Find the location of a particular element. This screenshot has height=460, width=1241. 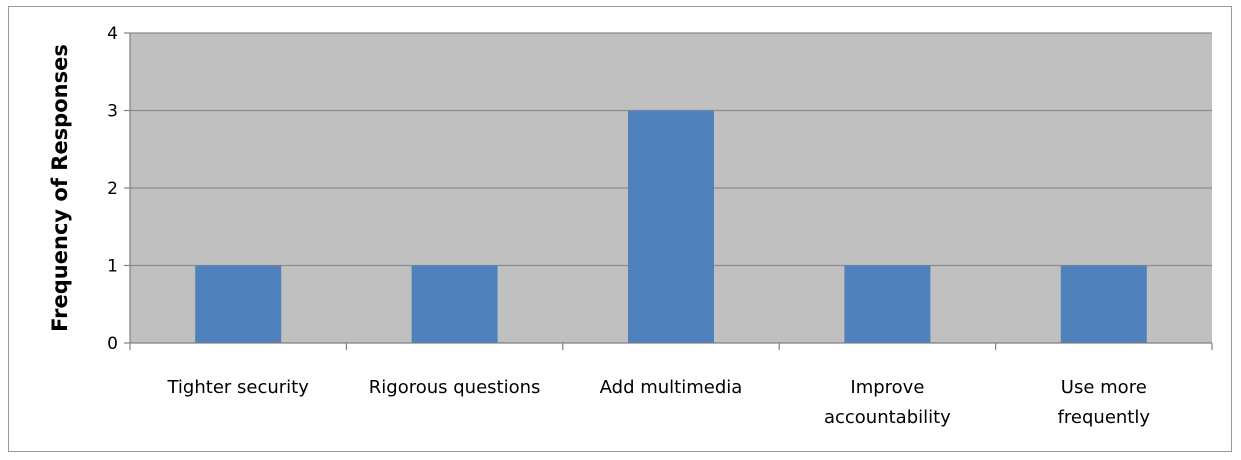

x-tick-label: frequently is located at coordinates (1104, 417).